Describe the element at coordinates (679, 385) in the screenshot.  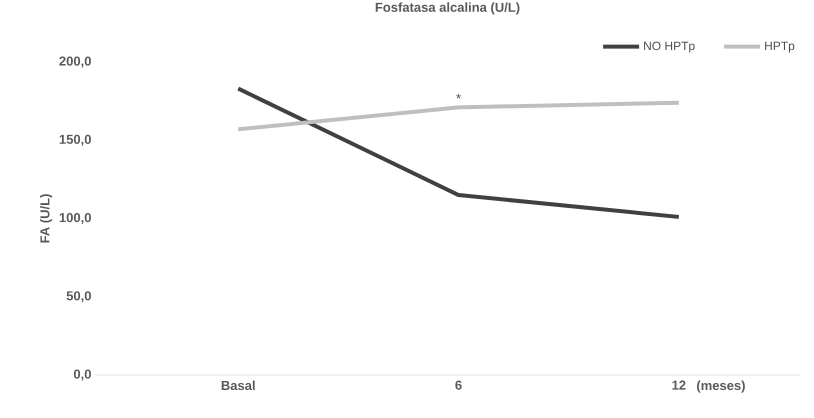
I see `x-tick-label: 12` at that location.